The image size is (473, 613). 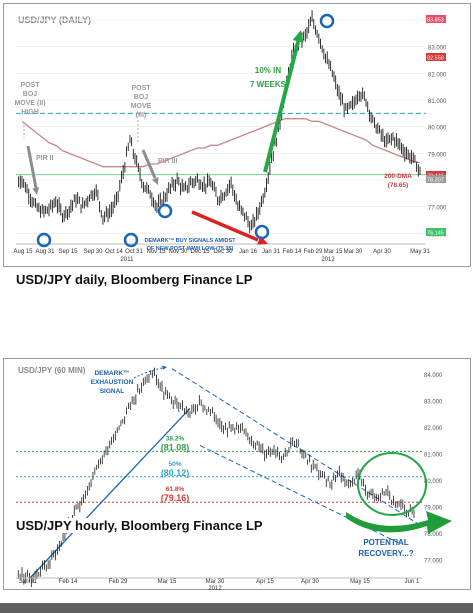 What do you see at coordinates (437, 129) in the screenshot?
I see `daily-y-tick-label: 80.000` at bounding box center [437, 129].